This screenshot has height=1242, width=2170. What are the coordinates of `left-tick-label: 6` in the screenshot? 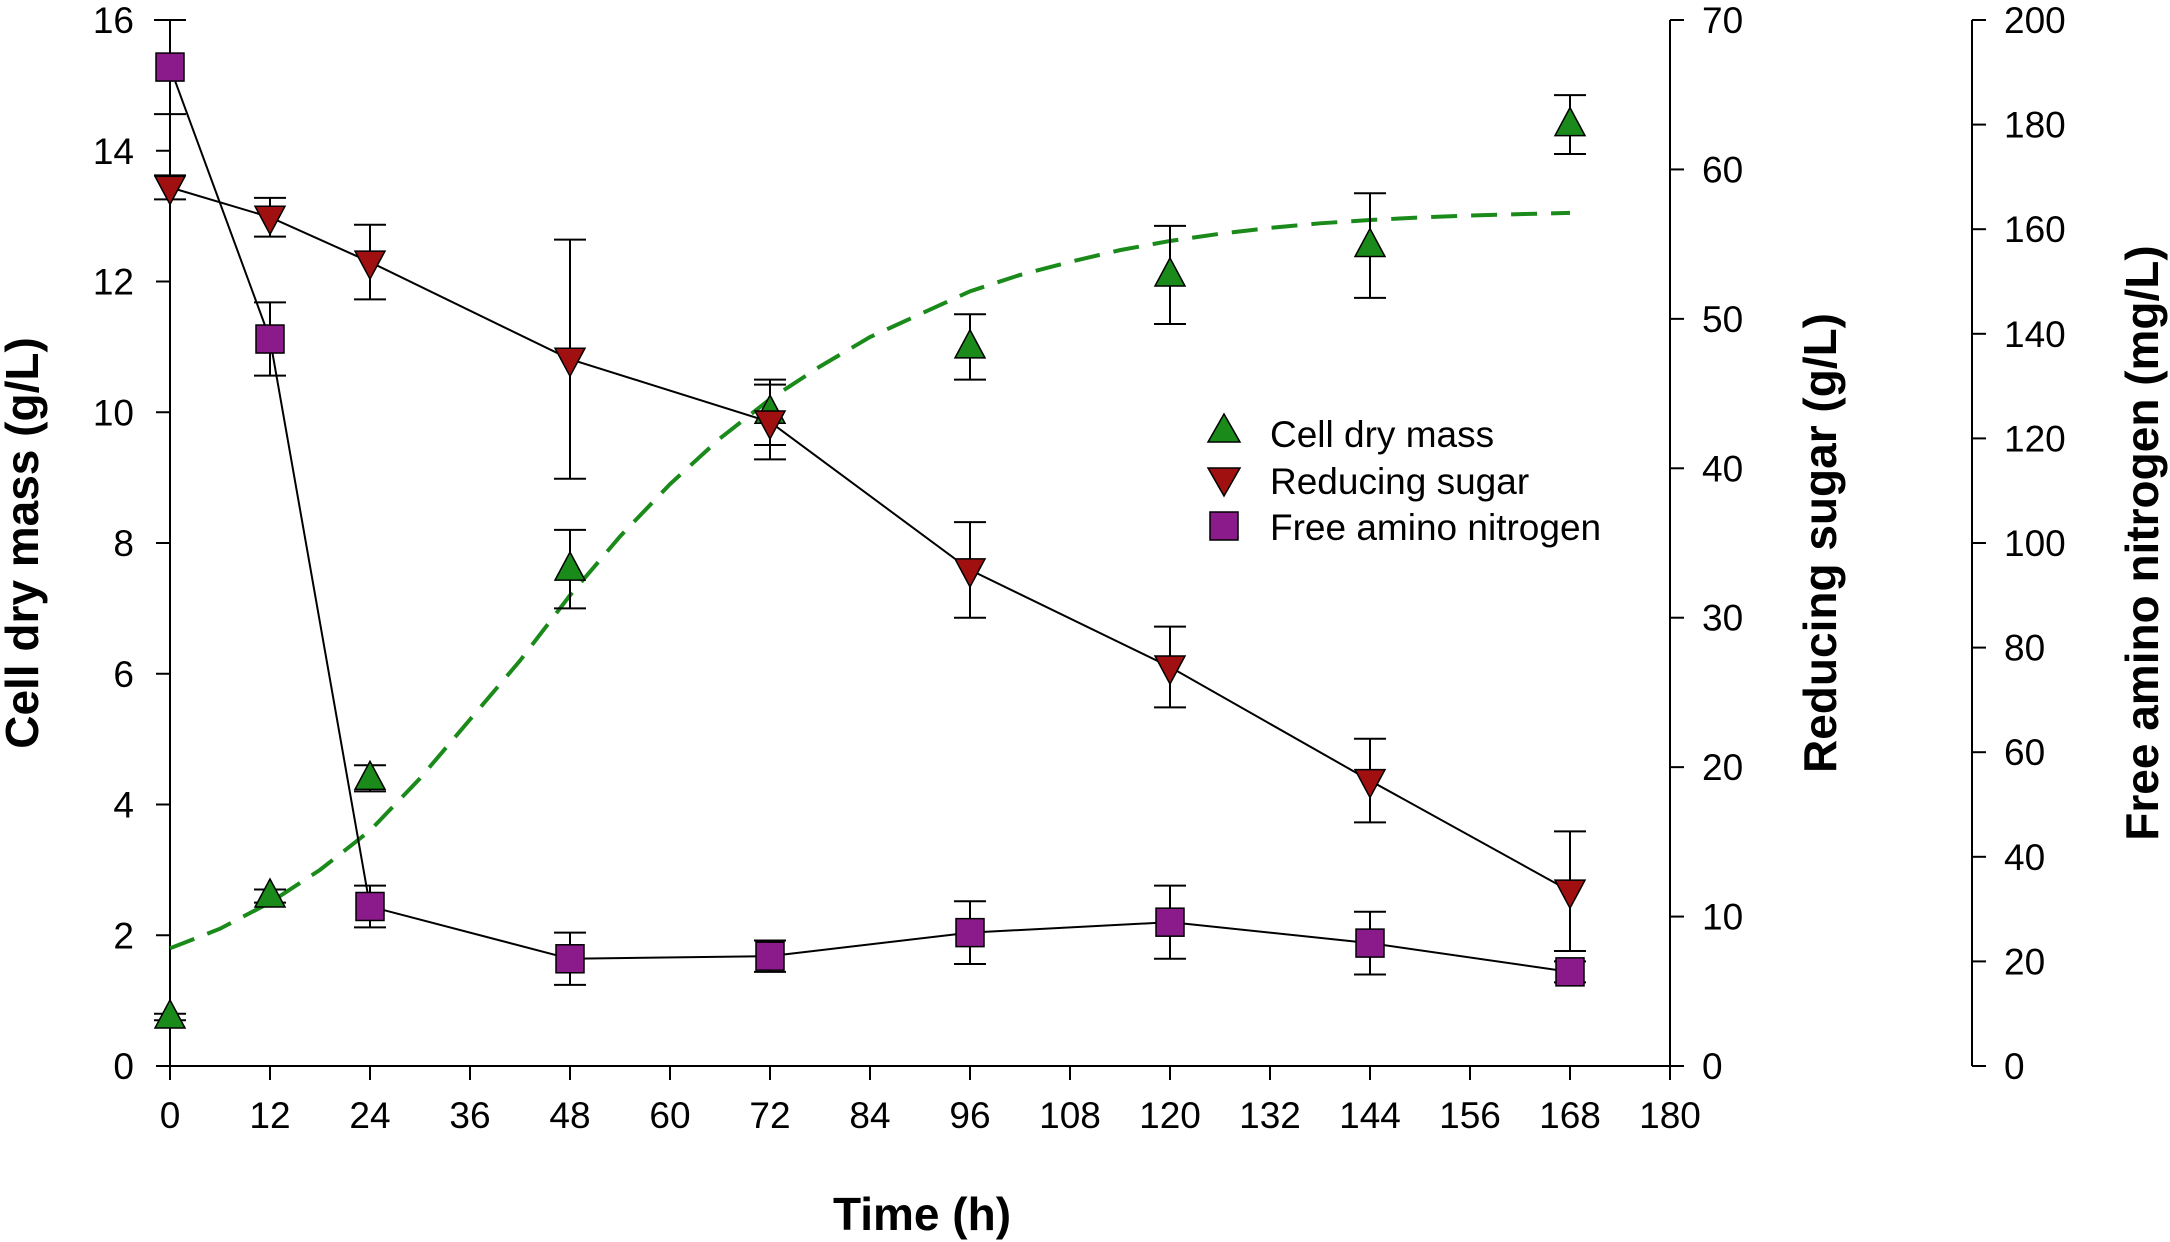 It's located at (123, 674).